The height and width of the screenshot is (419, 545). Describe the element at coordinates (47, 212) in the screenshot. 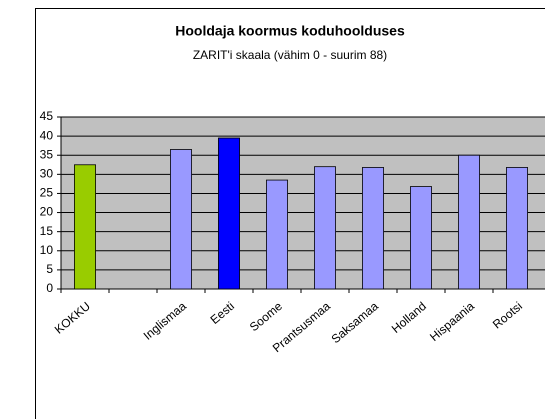

I see `y-tick-label: 20` at that location.